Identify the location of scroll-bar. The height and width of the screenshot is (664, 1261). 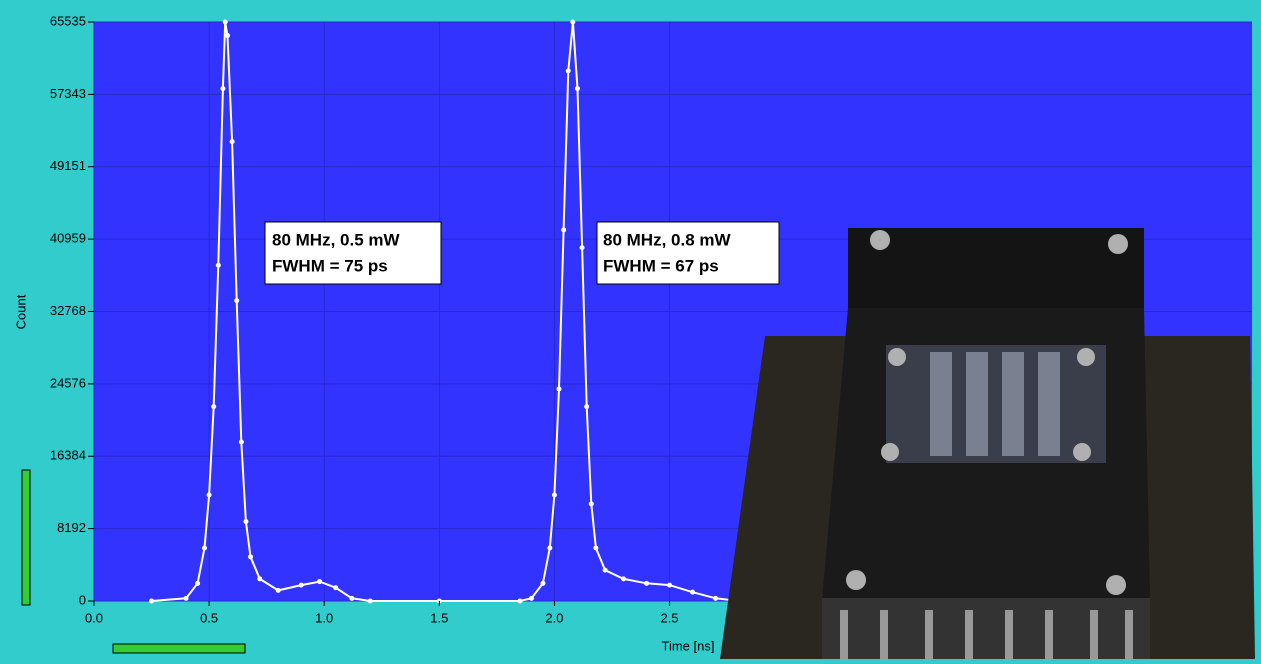
(179, 648).